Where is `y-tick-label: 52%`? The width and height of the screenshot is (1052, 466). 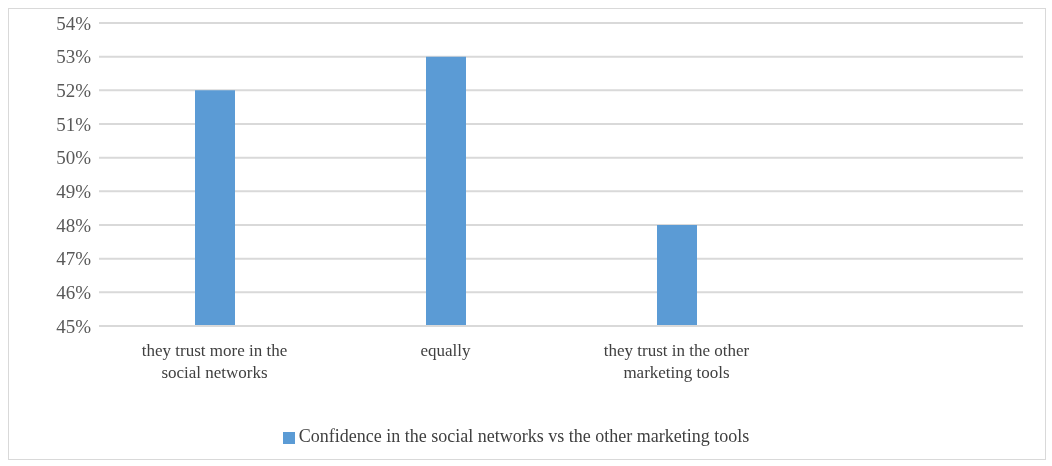 y-tick-label: 52% is located at coordinates (74, 91).